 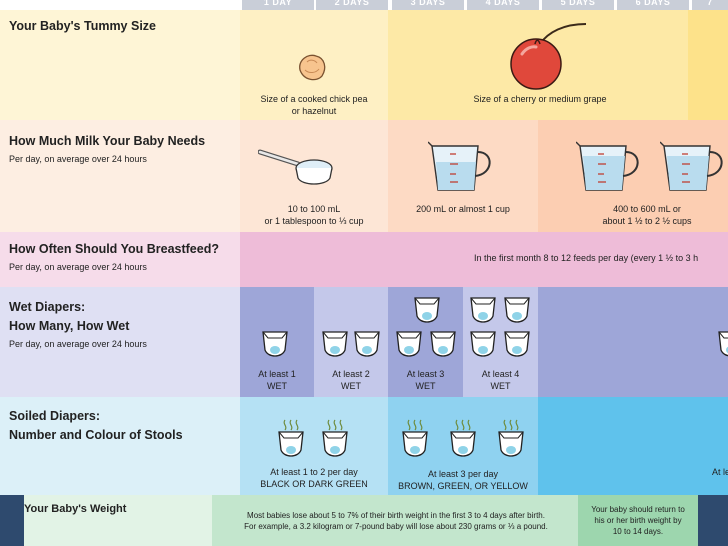 I want to click on wet-day4-line2: WET, so click(x=500, y=386).